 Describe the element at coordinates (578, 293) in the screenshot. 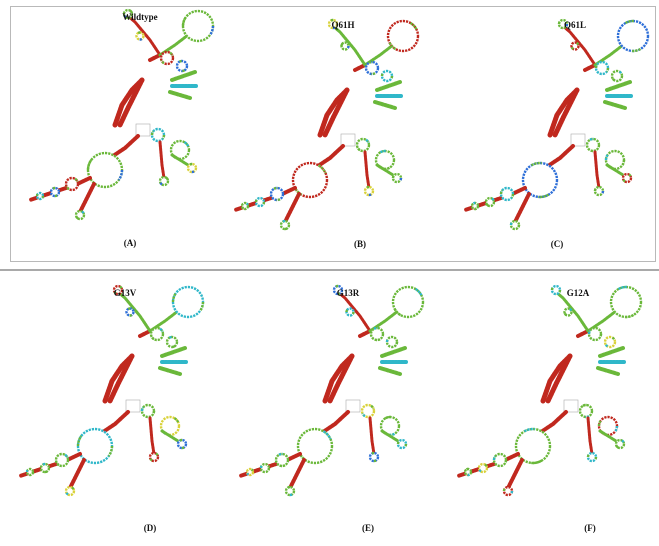

I see `panel-title: G12A` at that location.